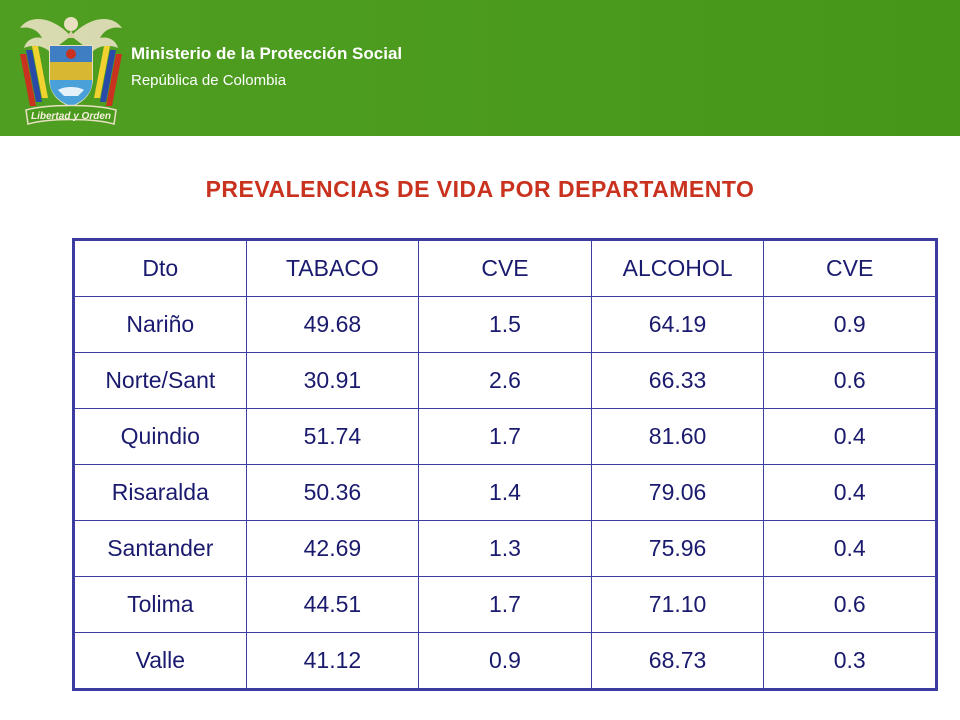 This screenshot has width=960, height=720. I want to click on cell-dto: Tolima, so click(160, 604).